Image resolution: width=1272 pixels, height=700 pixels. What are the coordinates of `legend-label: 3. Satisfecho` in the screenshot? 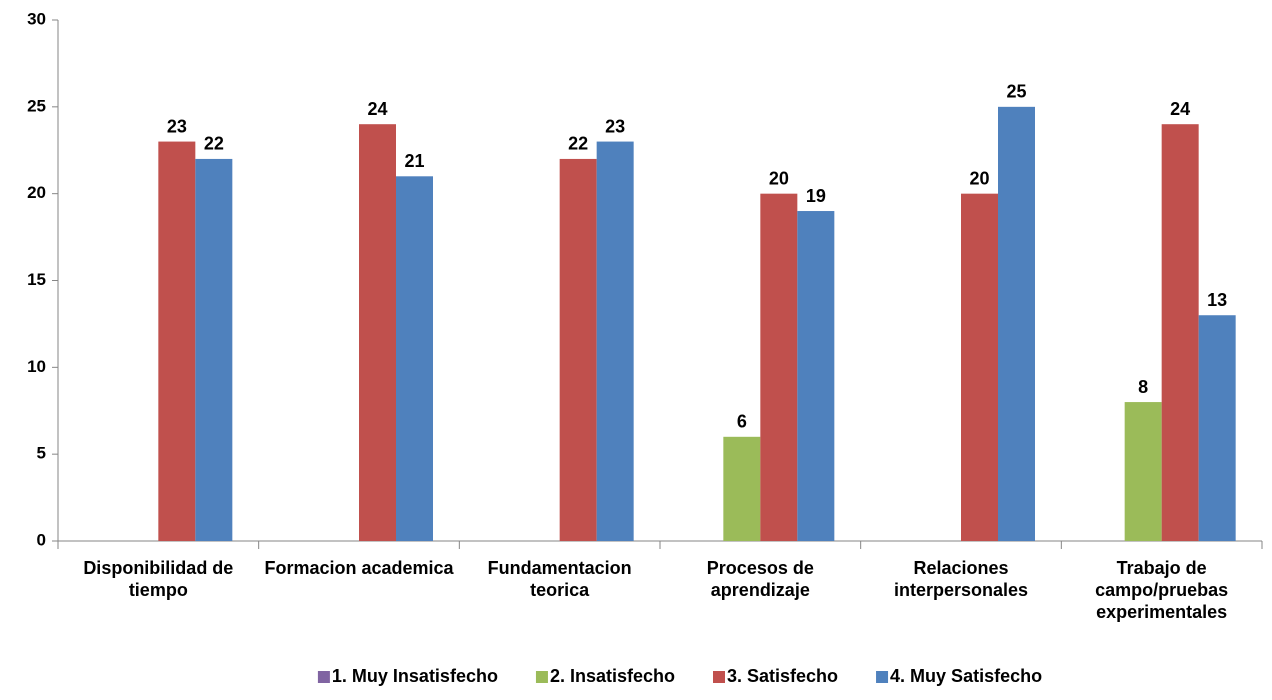 It's located at (782, 676).